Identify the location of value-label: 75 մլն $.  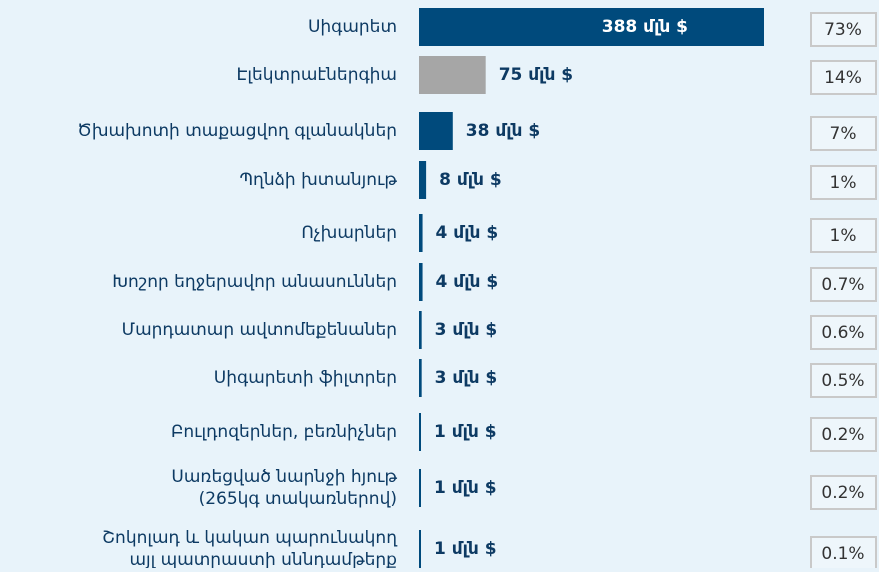
(536, 75).